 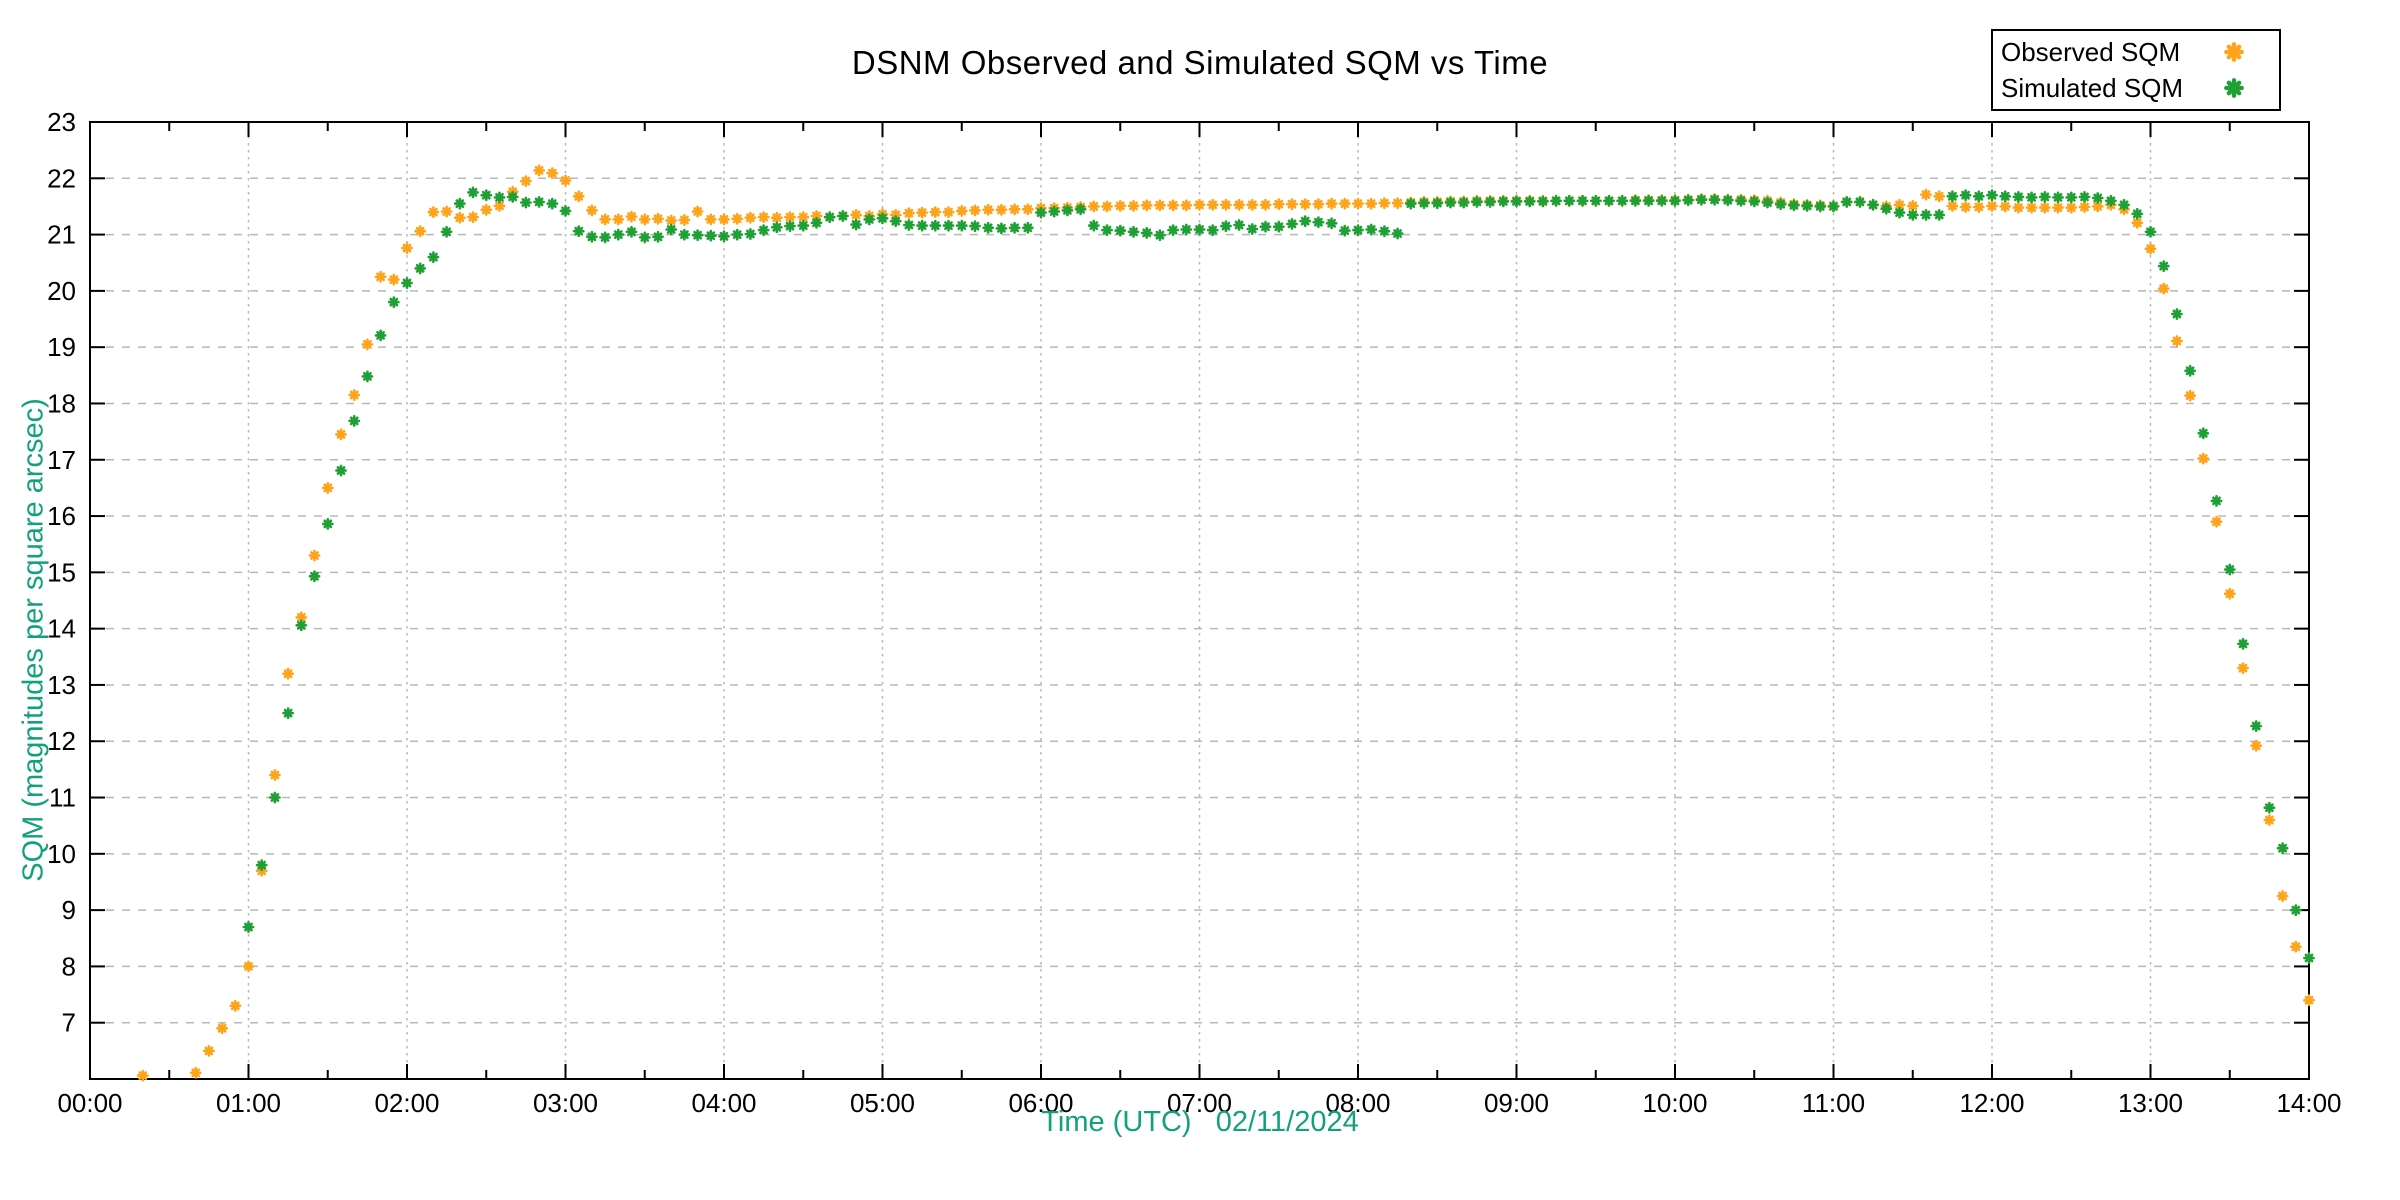 What do you see at coordinates (1357, 1103) in the screenshot?
I see `x-tick-label: 08:00` at bounding box center [1357, 1103].